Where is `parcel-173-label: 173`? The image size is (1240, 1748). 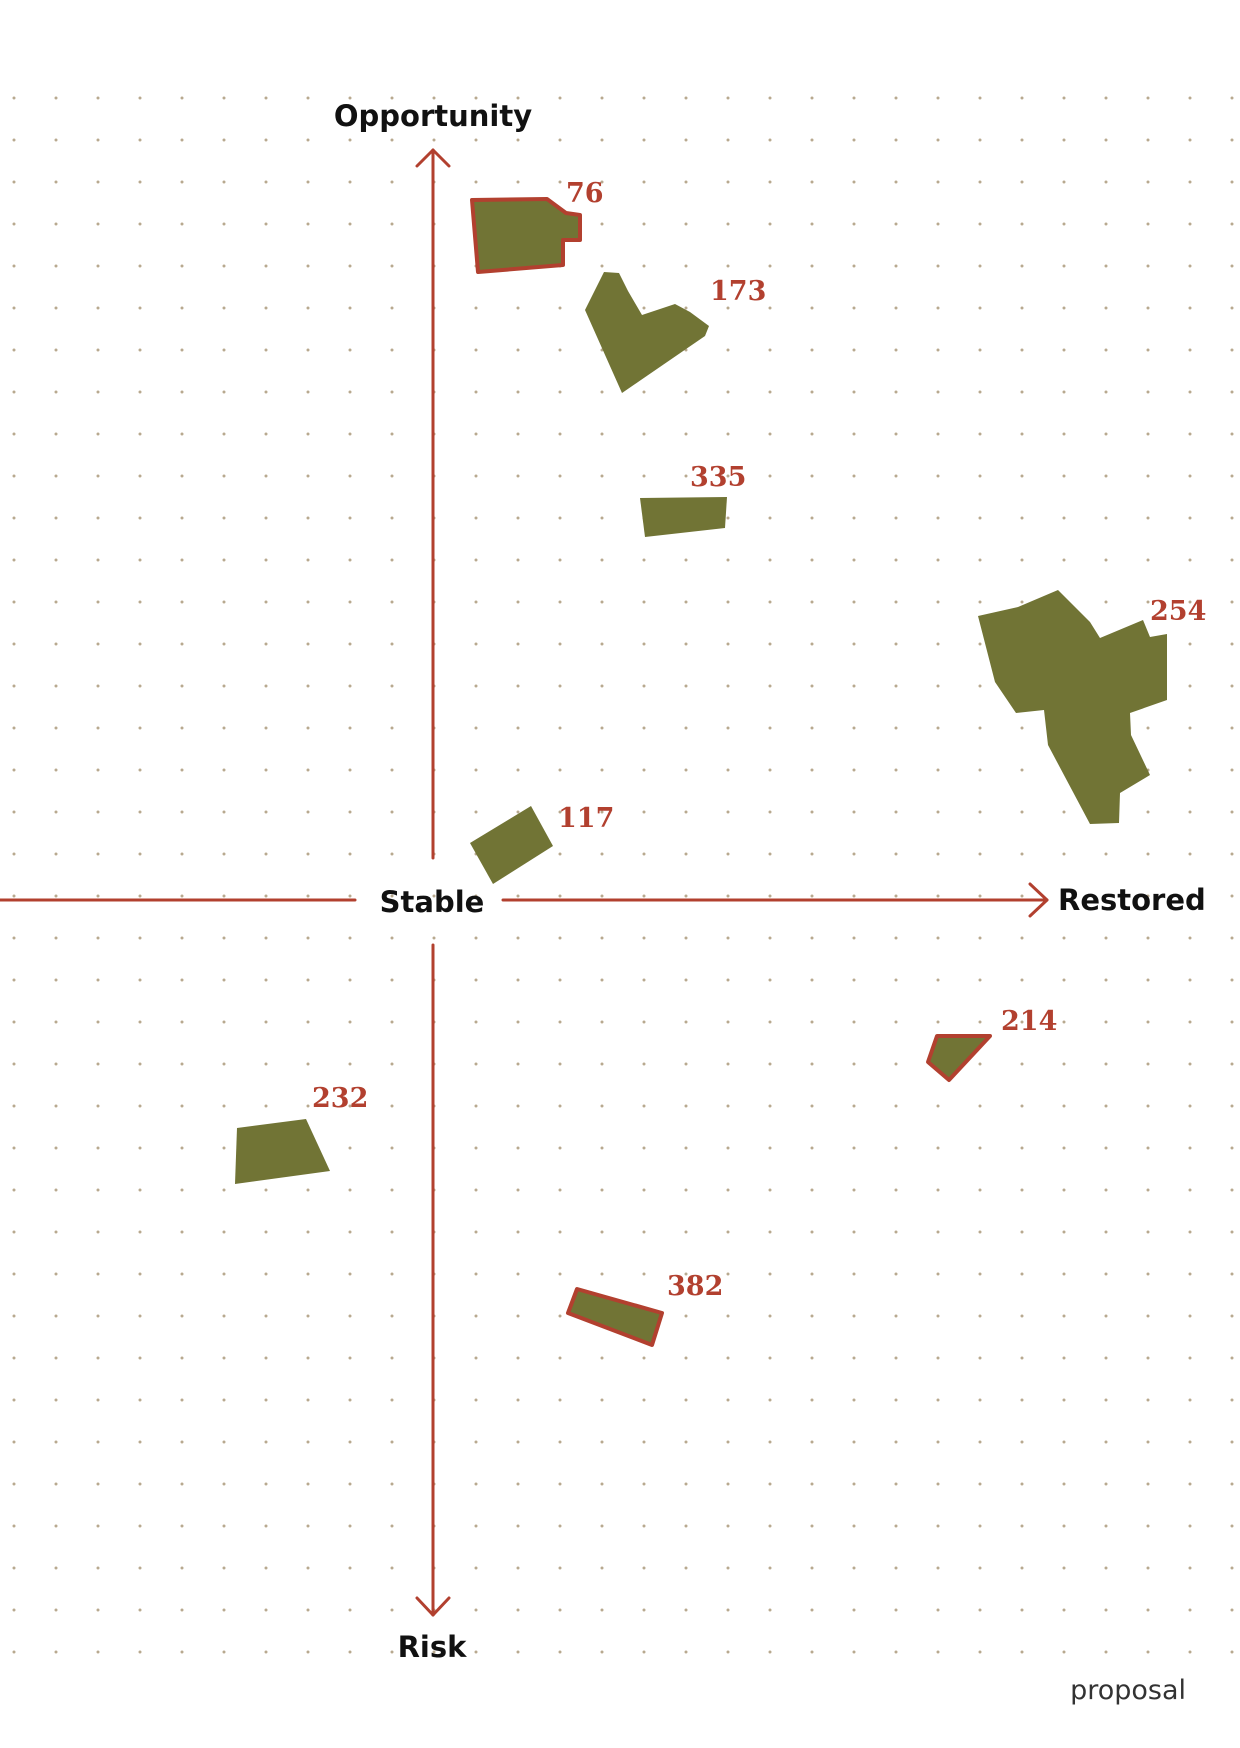
parcel-173-label: 173 is located at coordinates (738, 291).